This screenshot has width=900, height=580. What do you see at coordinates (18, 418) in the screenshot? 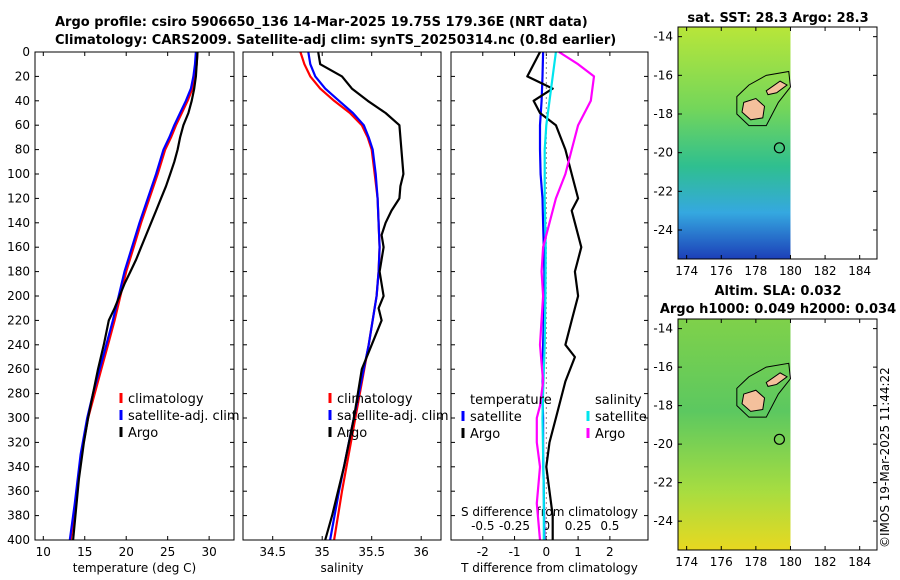
I see `depth-tick-label: 300` at bounding box center [18, 418].